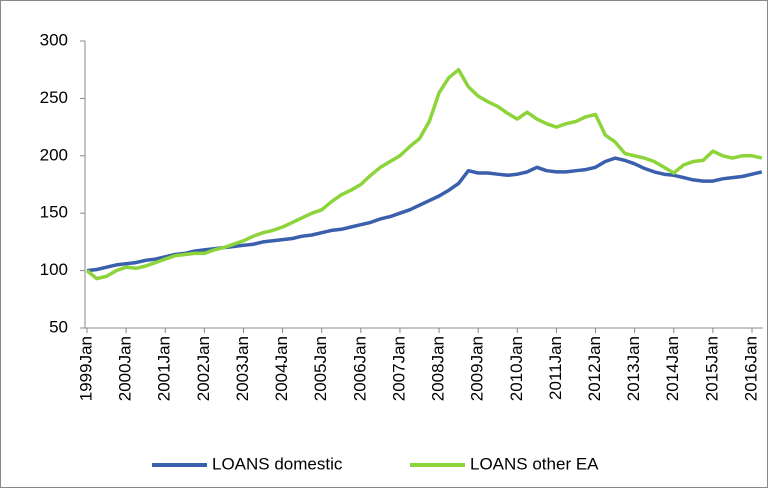 The width and height of the screenshot is (768, 488). Describe the element at coordinates (438, 368) in the screenshot. I see `x-tick-label: 2008Jan` at that location.